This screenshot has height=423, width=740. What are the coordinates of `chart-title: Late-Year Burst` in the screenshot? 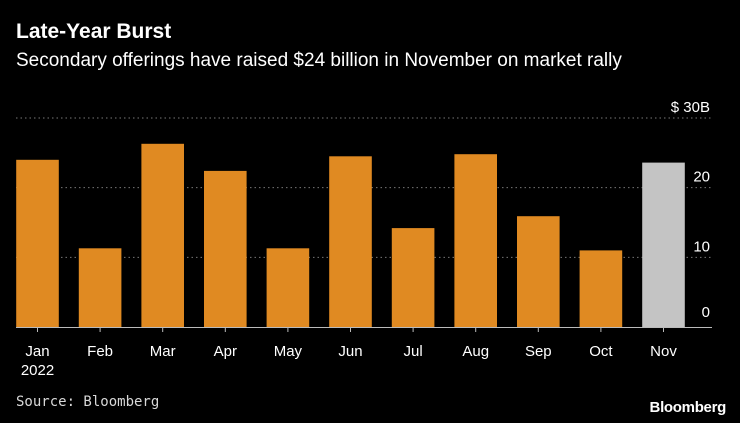 It's located at (94, 31).